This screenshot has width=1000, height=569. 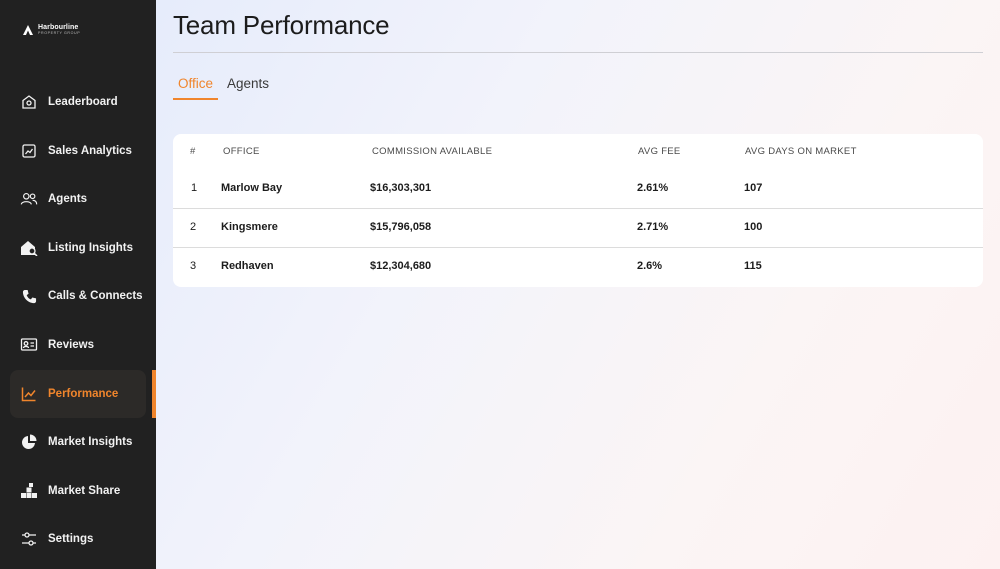 I want to click on review-card-icon, so click(x=29, y=345).